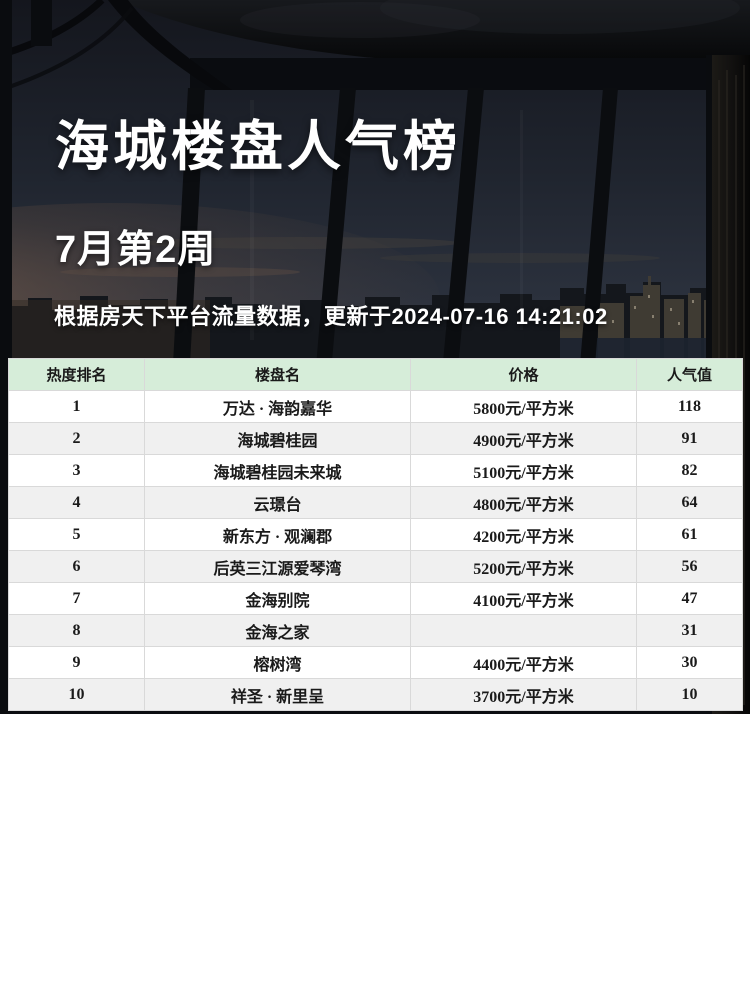 The width and height of the screenshot is (750, 1000). I want to click on page-title: 海城楼盘人气榜, so click(258, 147).